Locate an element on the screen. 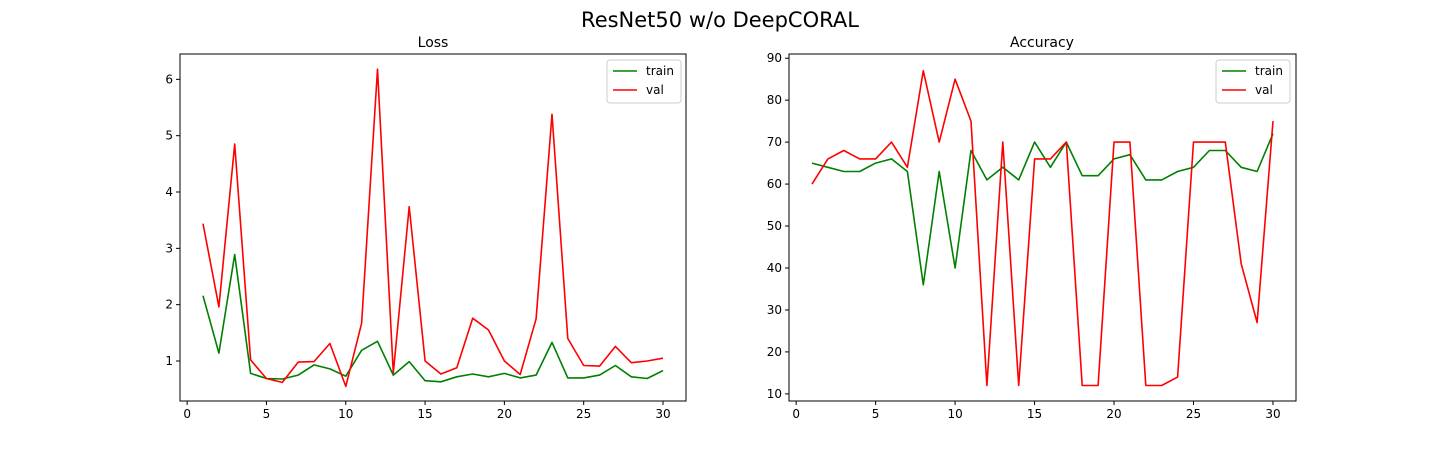 Image resolution: width=1440 pixels, height=450 pixels. loss-y-tick-label: 3 is located at coordinates (169, 248).